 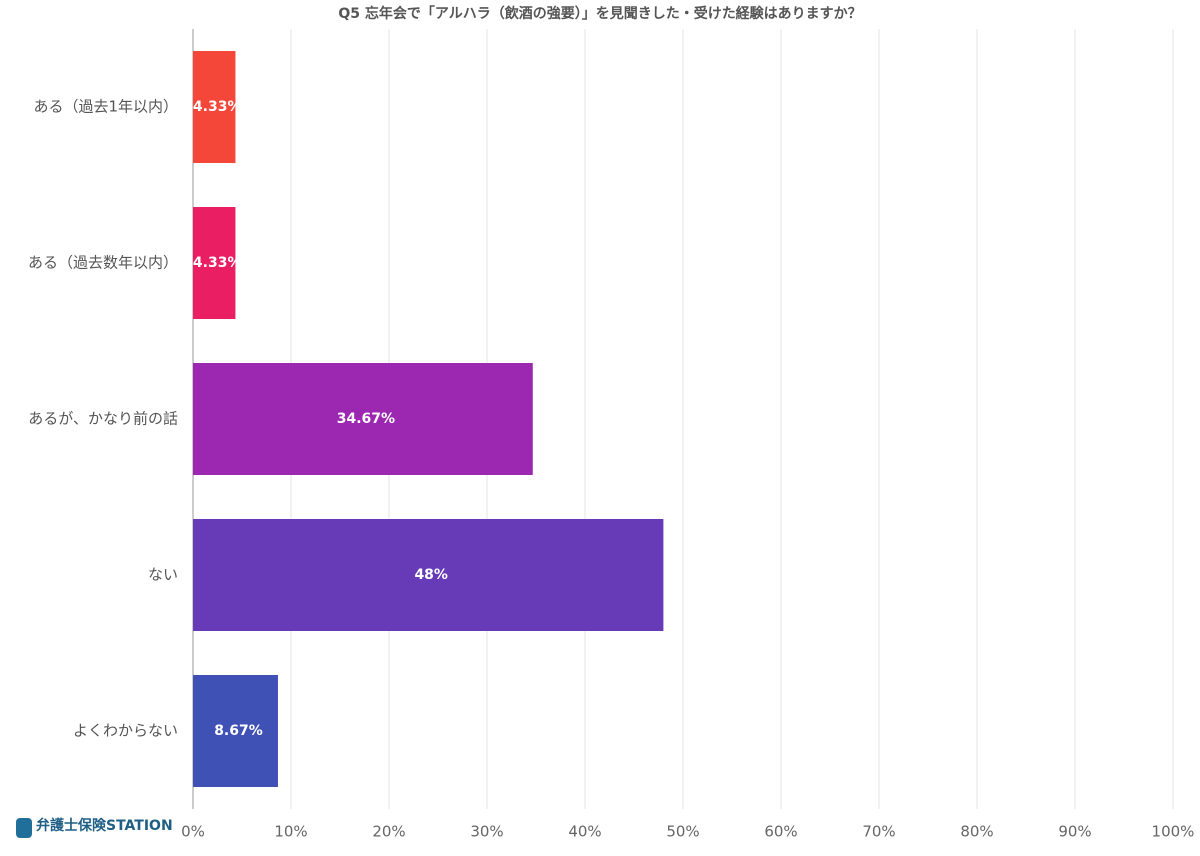 I want to click on data-label: 8.67%, so click(x=238, y=731).